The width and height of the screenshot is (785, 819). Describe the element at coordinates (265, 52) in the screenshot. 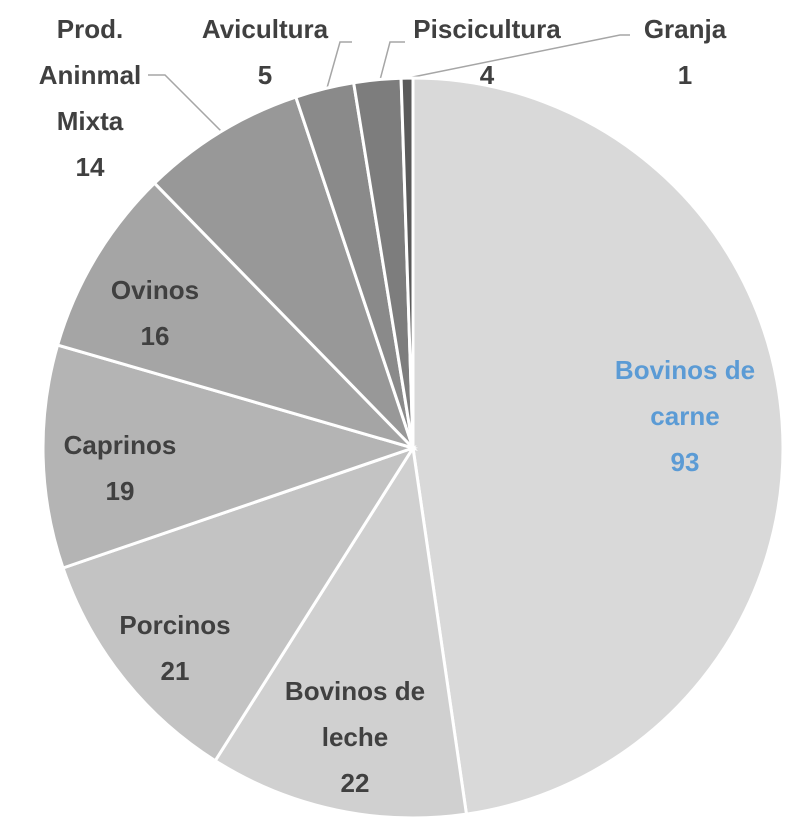

I see `data-label: Avicultura 5` at that location.